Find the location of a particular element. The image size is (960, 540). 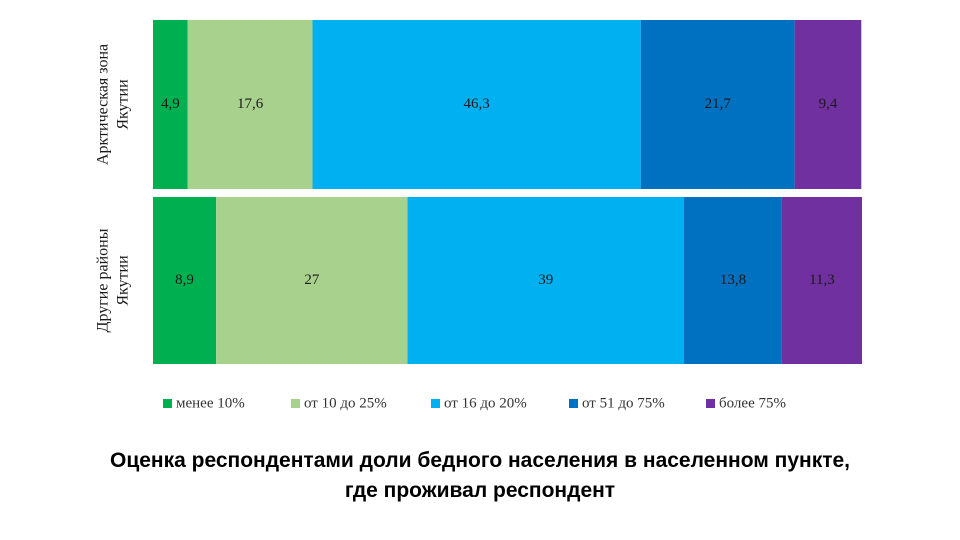

data-label-1-2: 17,6 is located at coordinates (250, 104).